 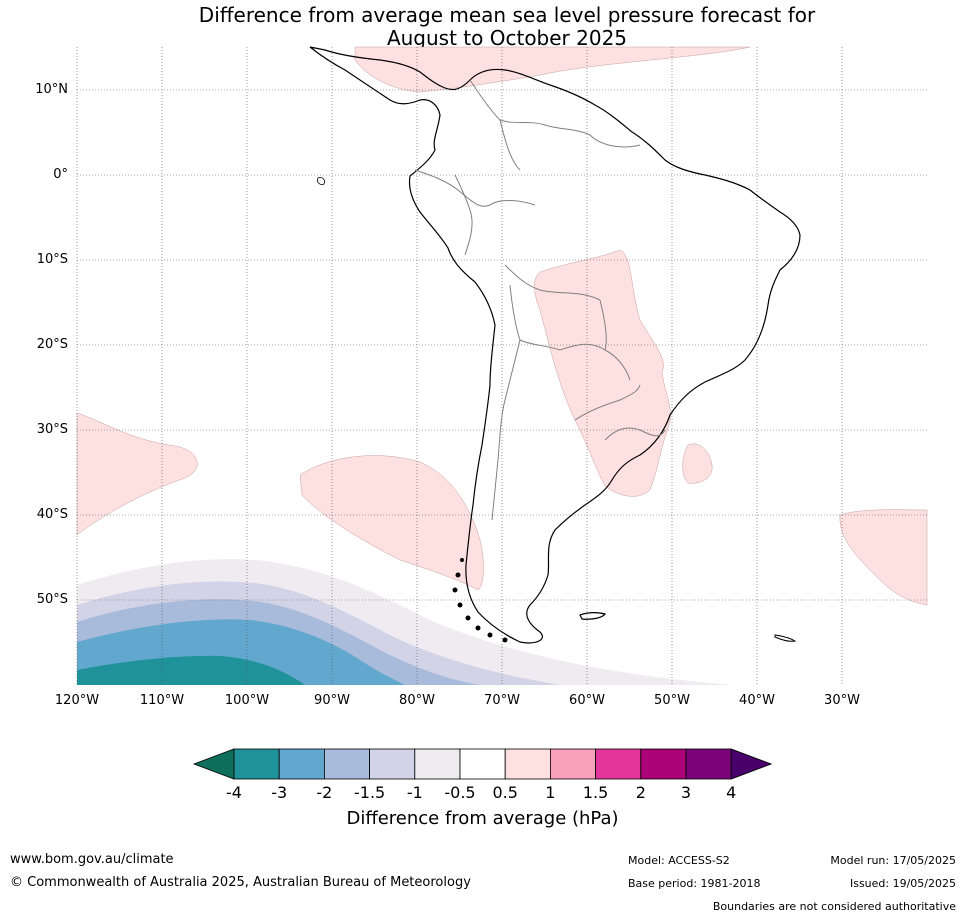 What do you see at coordinates (52, 514) in the screenshot?
I see `lat-label-40s: 40°S` at bounding box center [52, 514].